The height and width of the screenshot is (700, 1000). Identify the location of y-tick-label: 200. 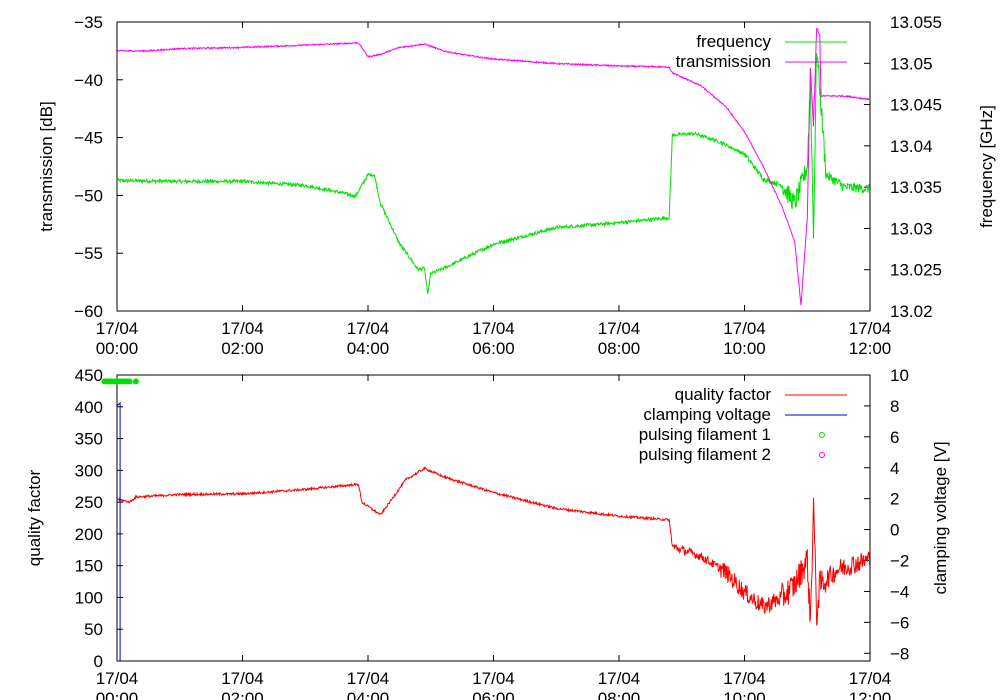
(89, 534).